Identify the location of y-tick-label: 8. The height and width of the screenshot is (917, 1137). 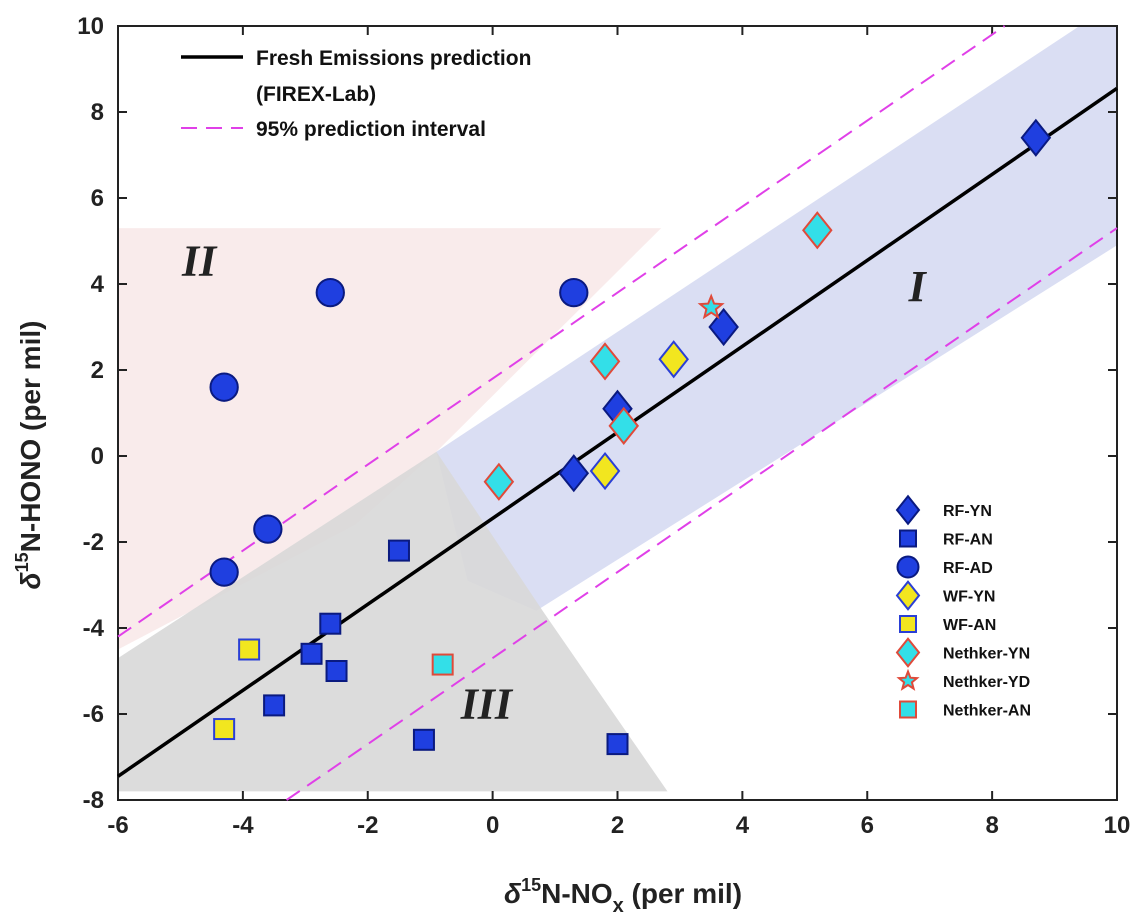
(97, 112).